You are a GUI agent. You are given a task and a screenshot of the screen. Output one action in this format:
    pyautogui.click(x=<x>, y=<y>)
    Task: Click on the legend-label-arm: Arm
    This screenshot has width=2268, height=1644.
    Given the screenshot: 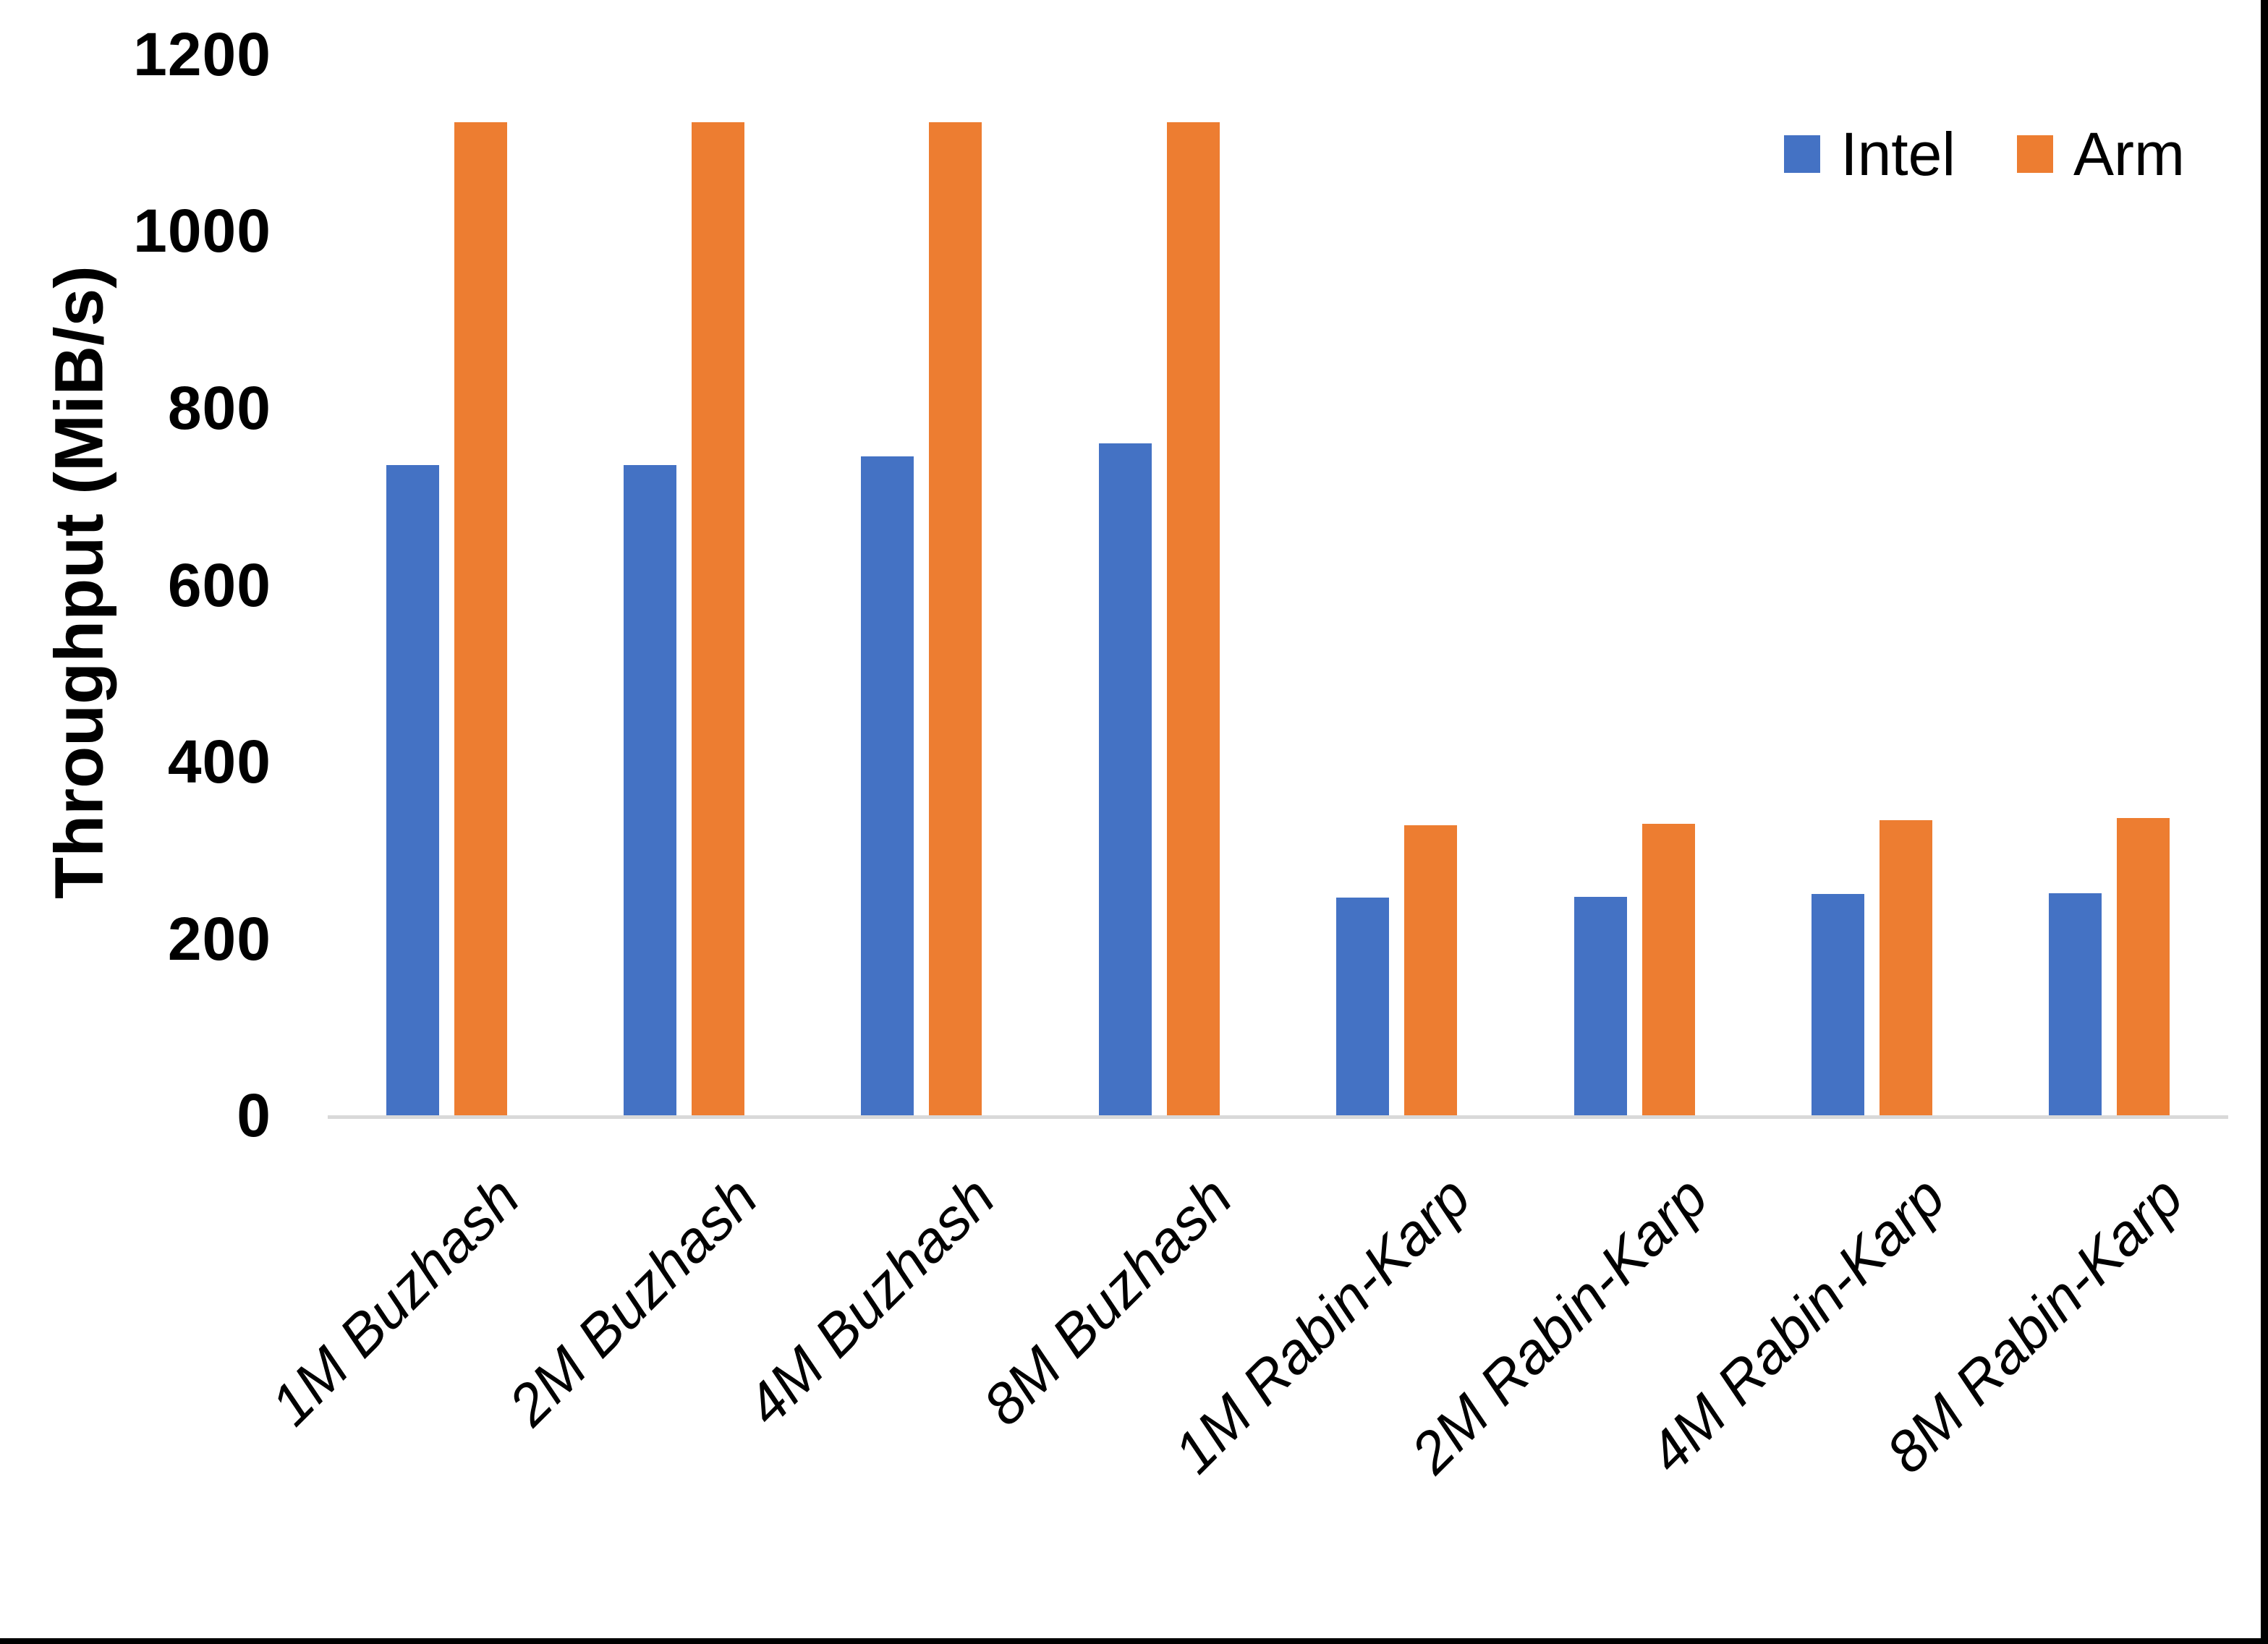 What is the action you would take?
    pyautogui.click(x=2129, y=154)
    